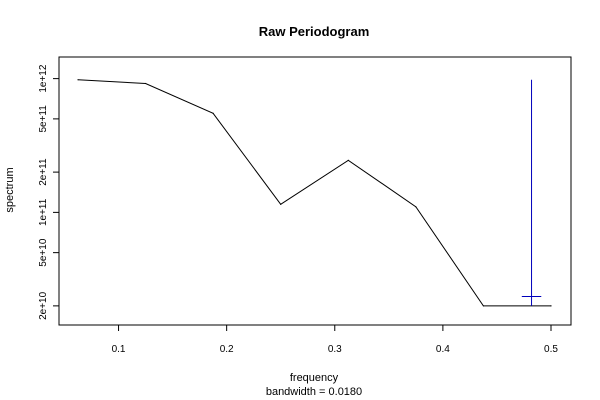  What do you see at coordinates (335, 340) in the screenshot?
I see `x-axis: 0.1 0.2 0.3 0.4 0.5` at bounding box center [335, 340].